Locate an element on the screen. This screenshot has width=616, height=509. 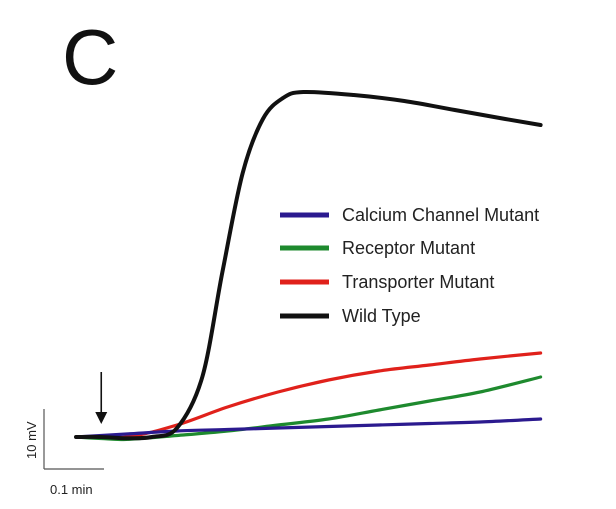
legend-label-2: Transporter Mutant is located at coordinates (418, 282).